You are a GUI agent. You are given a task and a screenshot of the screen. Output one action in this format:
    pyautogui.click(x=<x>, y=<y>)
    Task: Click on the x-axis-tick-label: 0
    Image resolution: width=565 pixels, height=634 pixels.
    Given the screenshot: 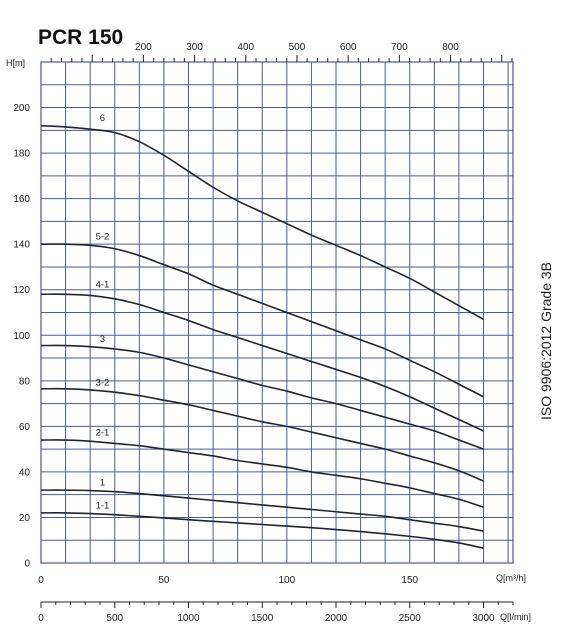 What is the action you would take?
    pyautogui.click(x=41, y=580)
    